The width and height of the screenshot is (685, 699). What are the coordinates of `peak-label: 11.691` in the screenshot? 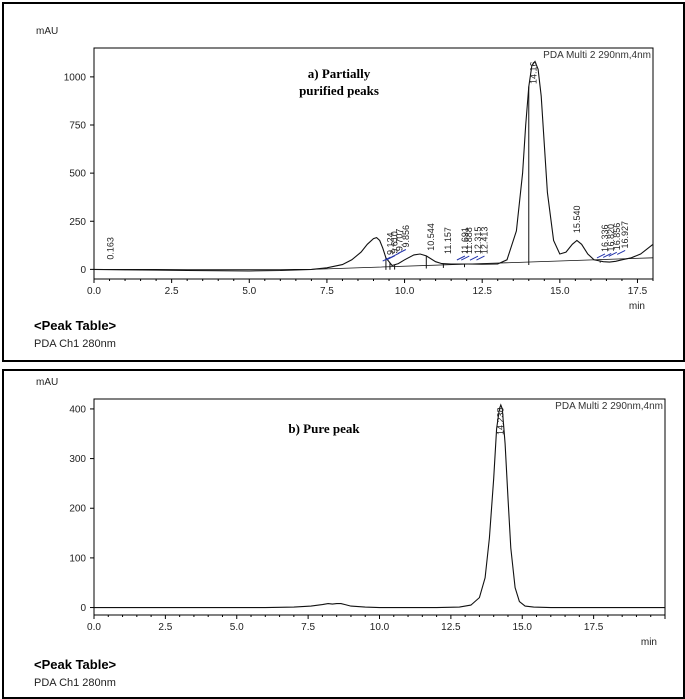 It's located at (465, 240).